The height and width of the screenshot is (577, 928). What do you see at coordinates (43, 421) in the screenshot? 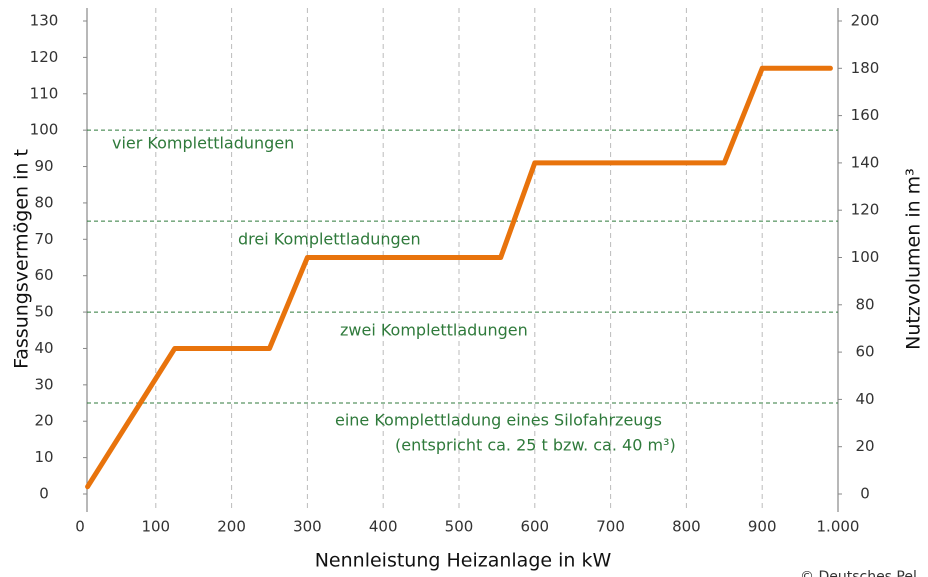
I see `y-tick-label: 20` at bounding box center [43, 421].